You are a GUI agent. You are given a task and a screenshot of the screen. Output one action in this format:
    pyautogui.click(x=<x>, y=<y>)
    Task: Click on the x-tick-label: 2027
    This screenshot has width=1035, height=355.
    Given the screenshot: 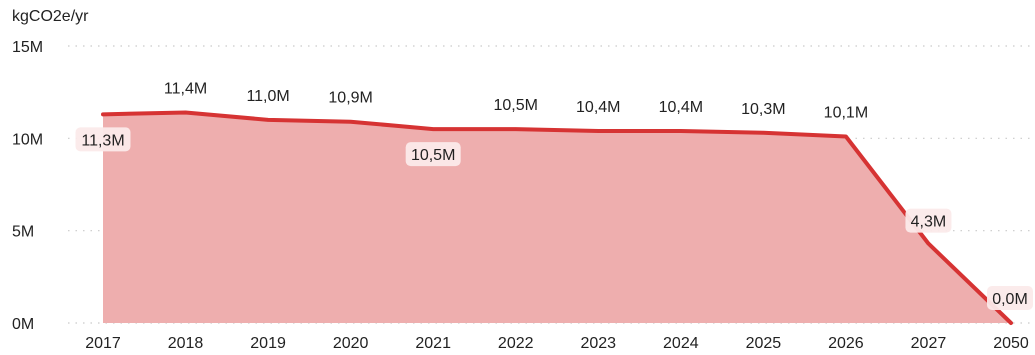 What is the action you would take?
    pyautogui.click(x=929, y=343)
    